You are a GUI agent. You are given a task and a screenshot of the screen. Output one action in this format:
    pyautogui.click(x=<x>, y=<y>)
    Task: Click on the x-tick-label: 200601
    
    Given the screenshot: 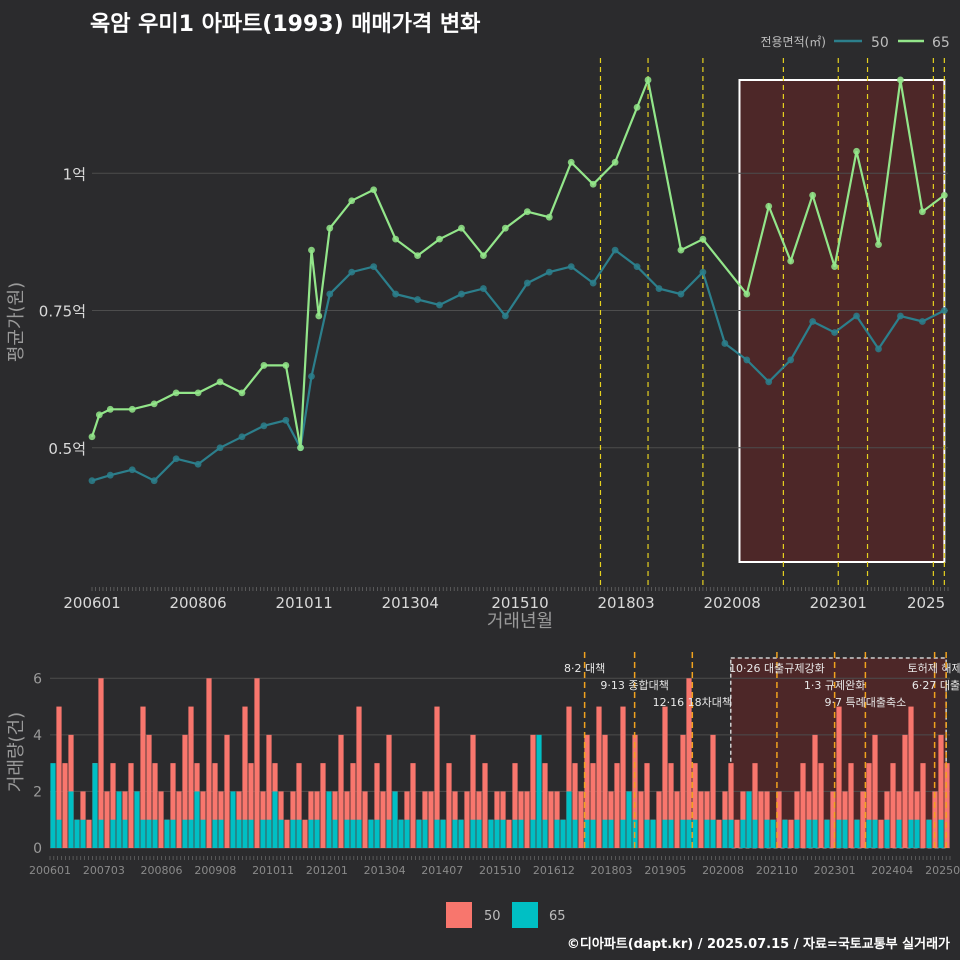 What is the action you would take?
    pyautogui.click(x=91, y=603)
    